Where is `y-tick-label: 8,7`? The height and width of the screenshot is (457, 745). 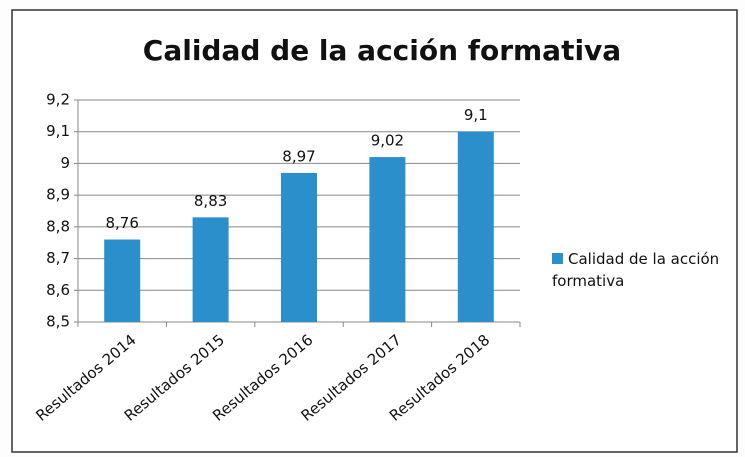
y-tick-label: 8,7 is located at coordinates (58, 258).